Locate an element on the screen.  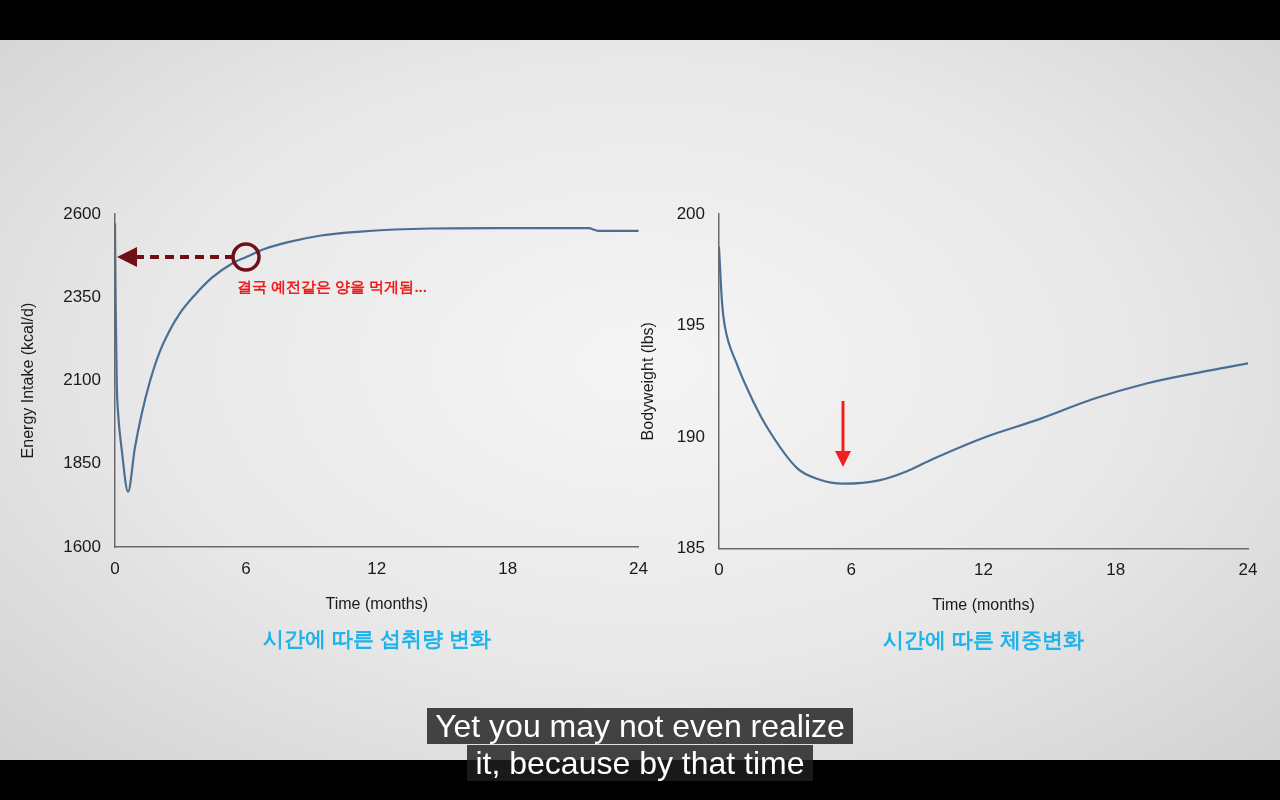
text: 시간에 따른 체중변화 is located at coordinates (983, 640).